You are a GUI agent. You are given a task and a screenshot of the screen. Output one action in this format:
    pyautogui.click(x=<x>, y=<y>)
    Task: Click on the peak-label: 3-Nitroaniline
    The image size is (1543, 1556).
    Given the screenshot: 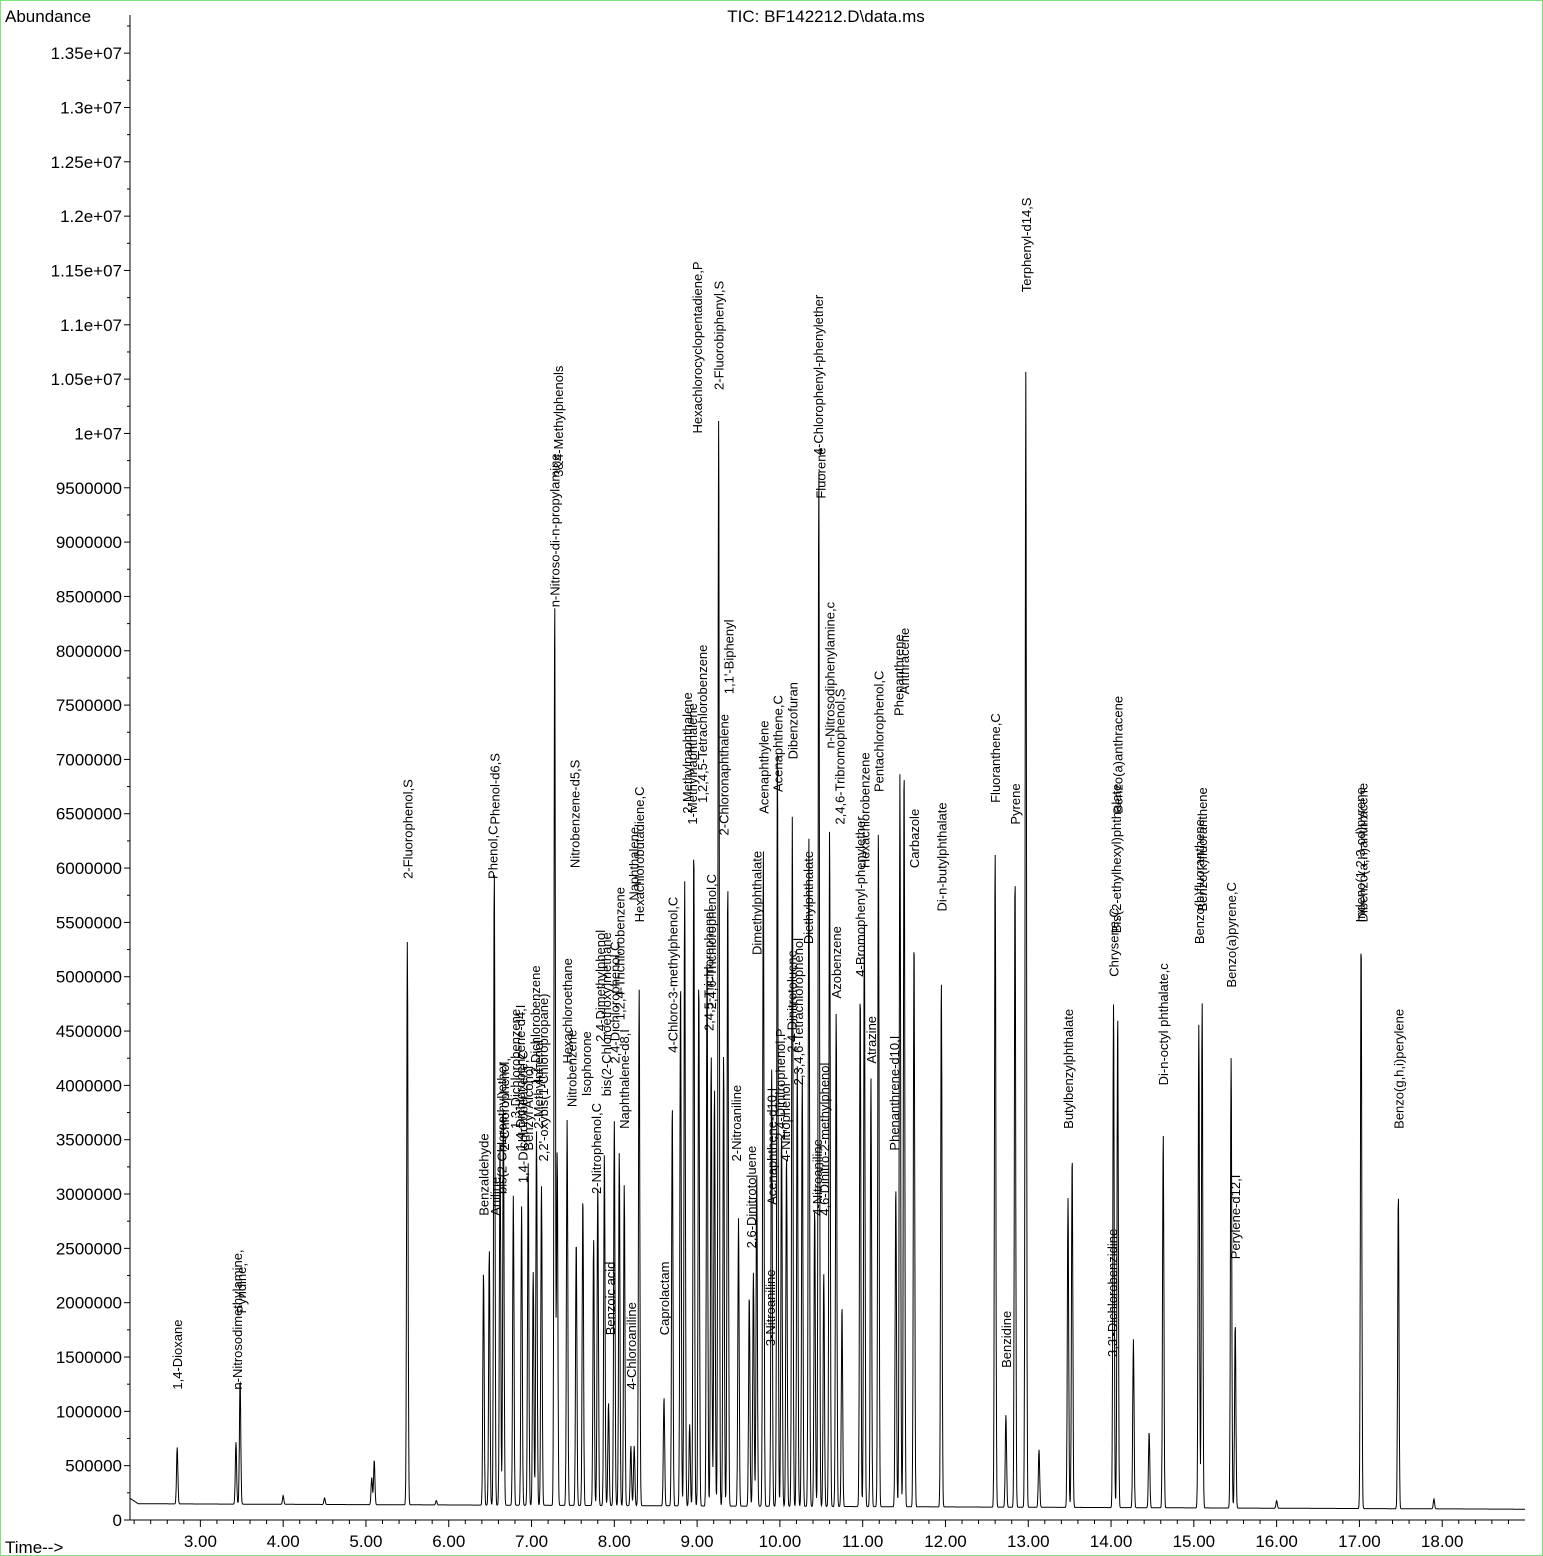 What is the action you would take?
    pyautogui.click(x=770, y=1308)
    